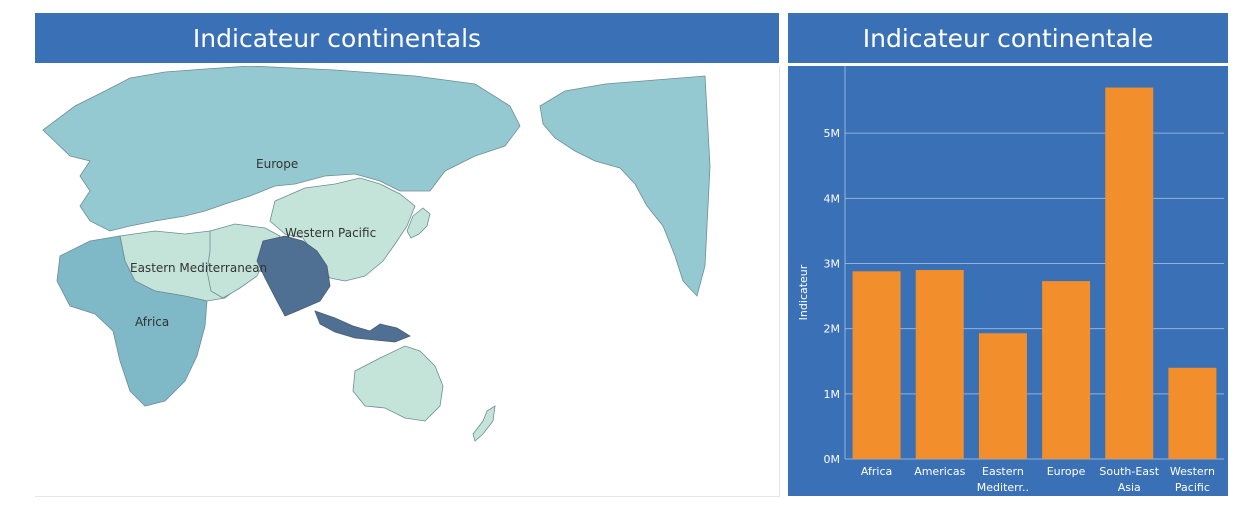  I want to click on map-region-japan, so click(418, 223).